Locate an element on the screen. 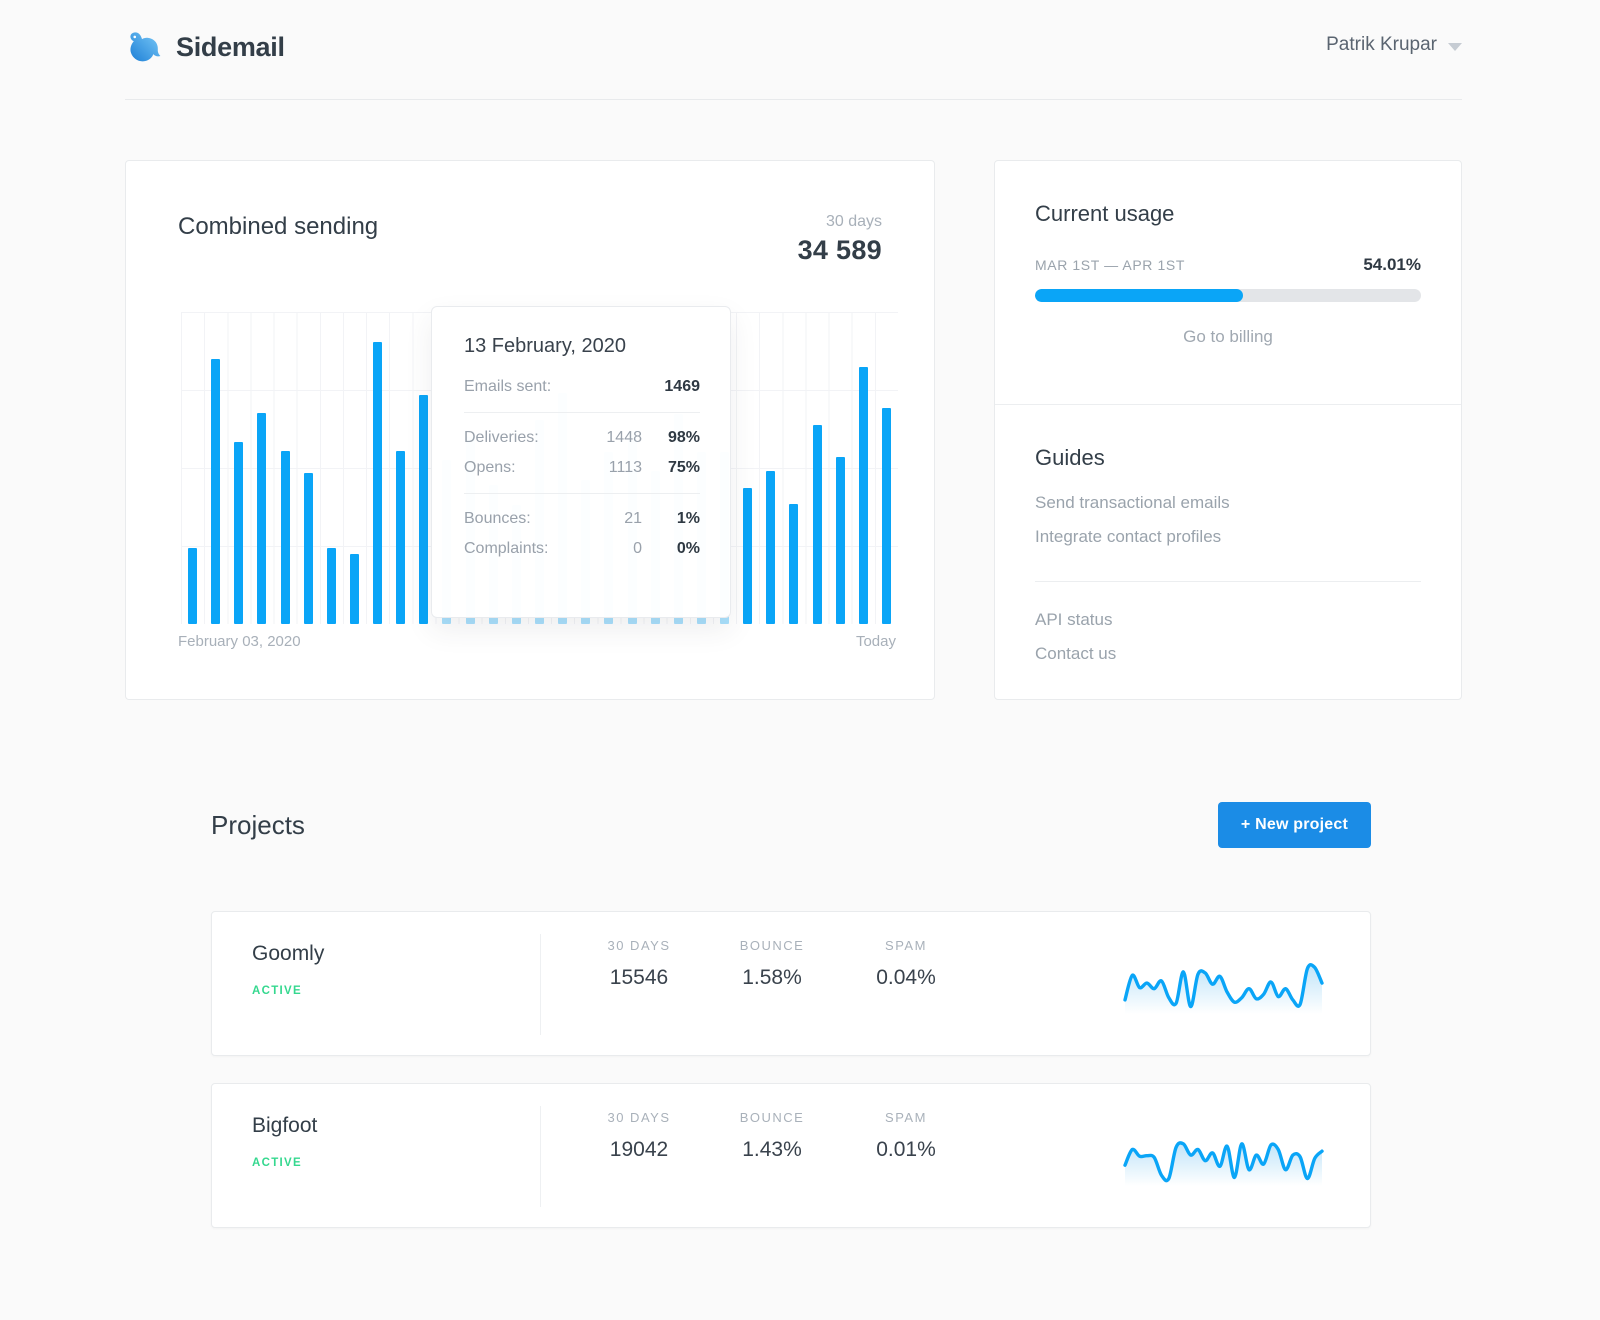  sending-card-title: Combined sending is located at coordinates (278, 226).